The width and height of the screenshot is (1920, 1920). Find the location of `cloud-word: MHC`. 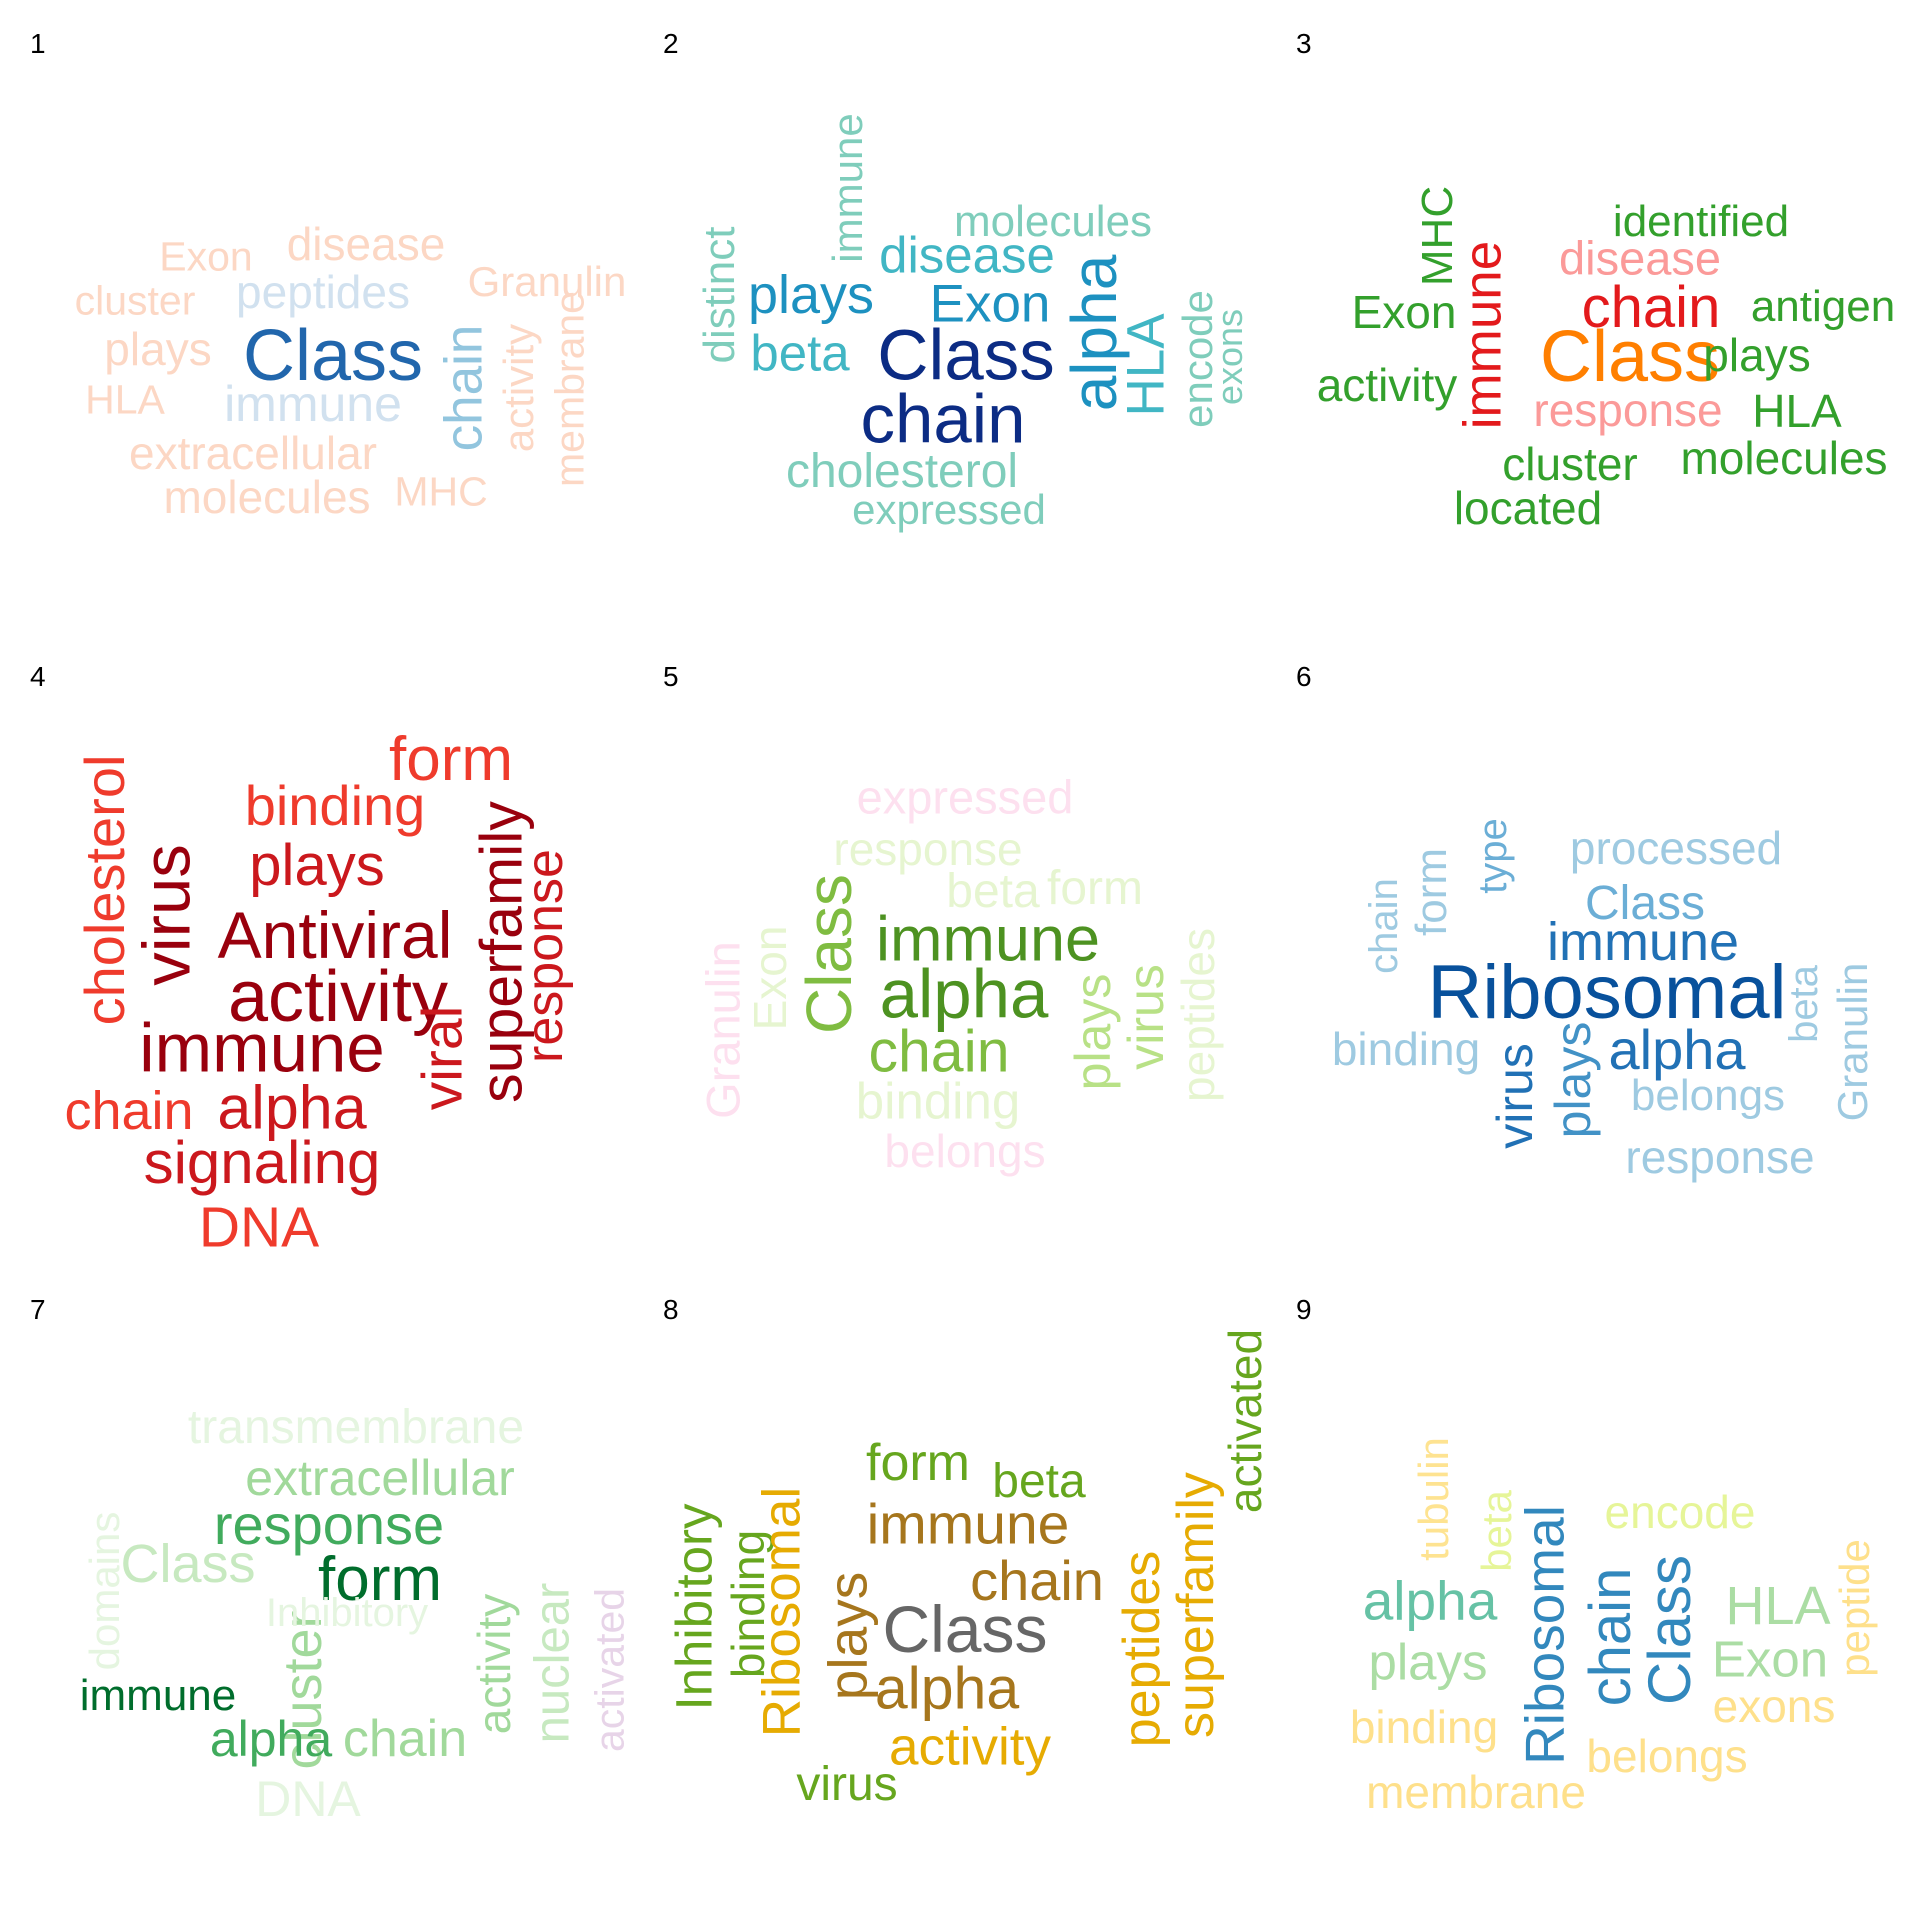

cloud-word: MHC is located at coordinates (441, 491).